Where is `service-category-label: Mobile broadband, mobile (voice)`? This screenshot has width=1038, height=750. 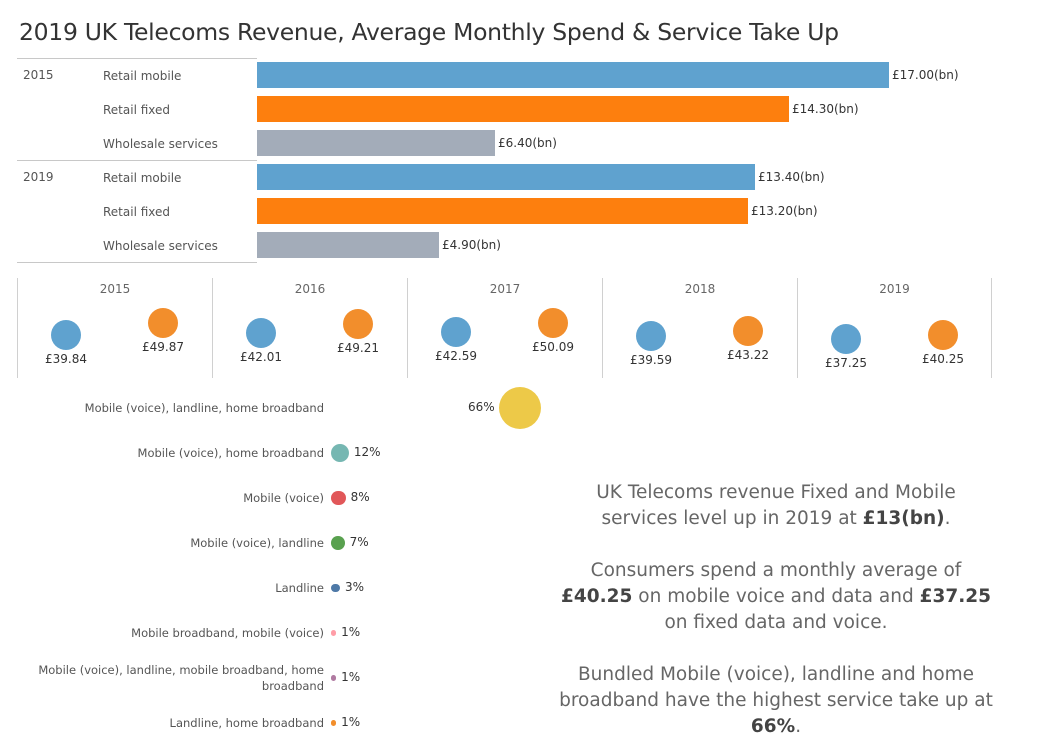 service-category-label: Mobile broadband, mobile (voice) is located at coordinates (227, 633).